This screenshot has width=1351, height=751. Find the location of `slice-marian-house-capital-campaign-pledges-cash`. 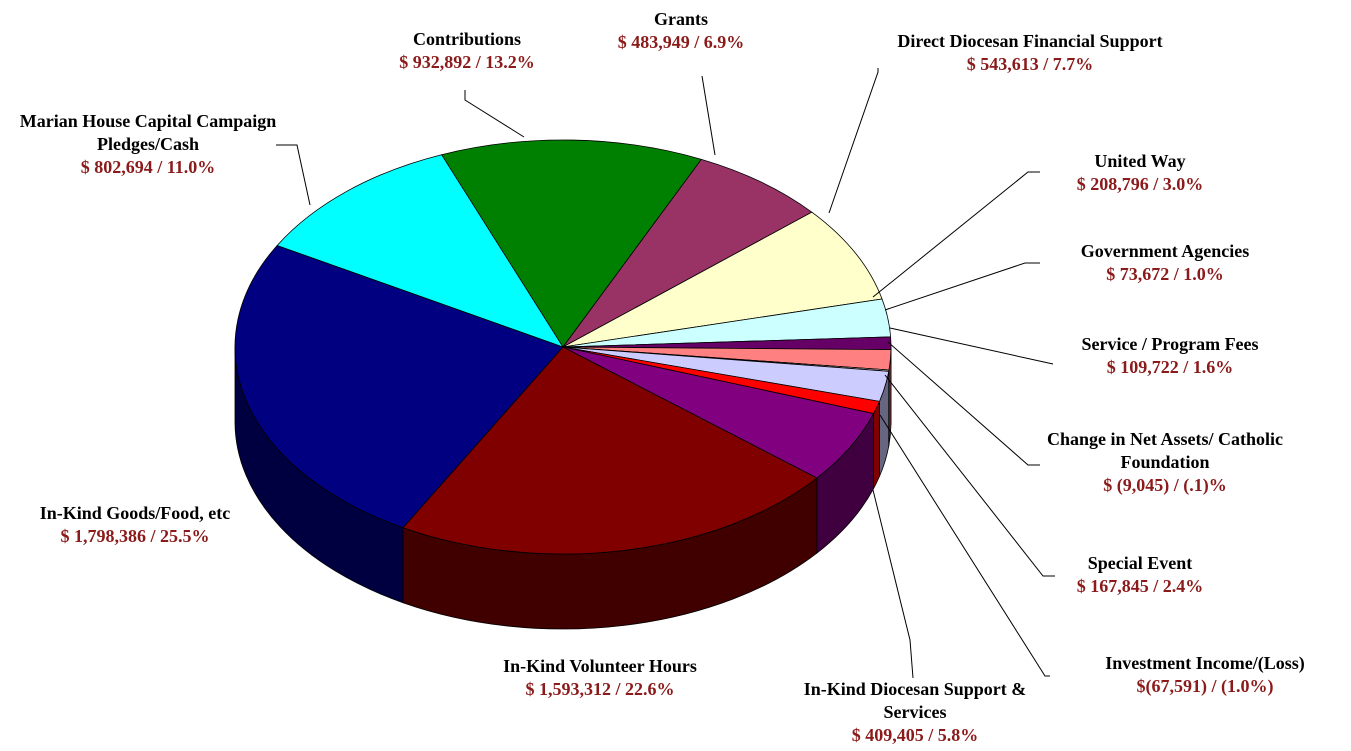

slice-marian-house-capital-campaign-pledges-cash is located at coordinates (420, 251).